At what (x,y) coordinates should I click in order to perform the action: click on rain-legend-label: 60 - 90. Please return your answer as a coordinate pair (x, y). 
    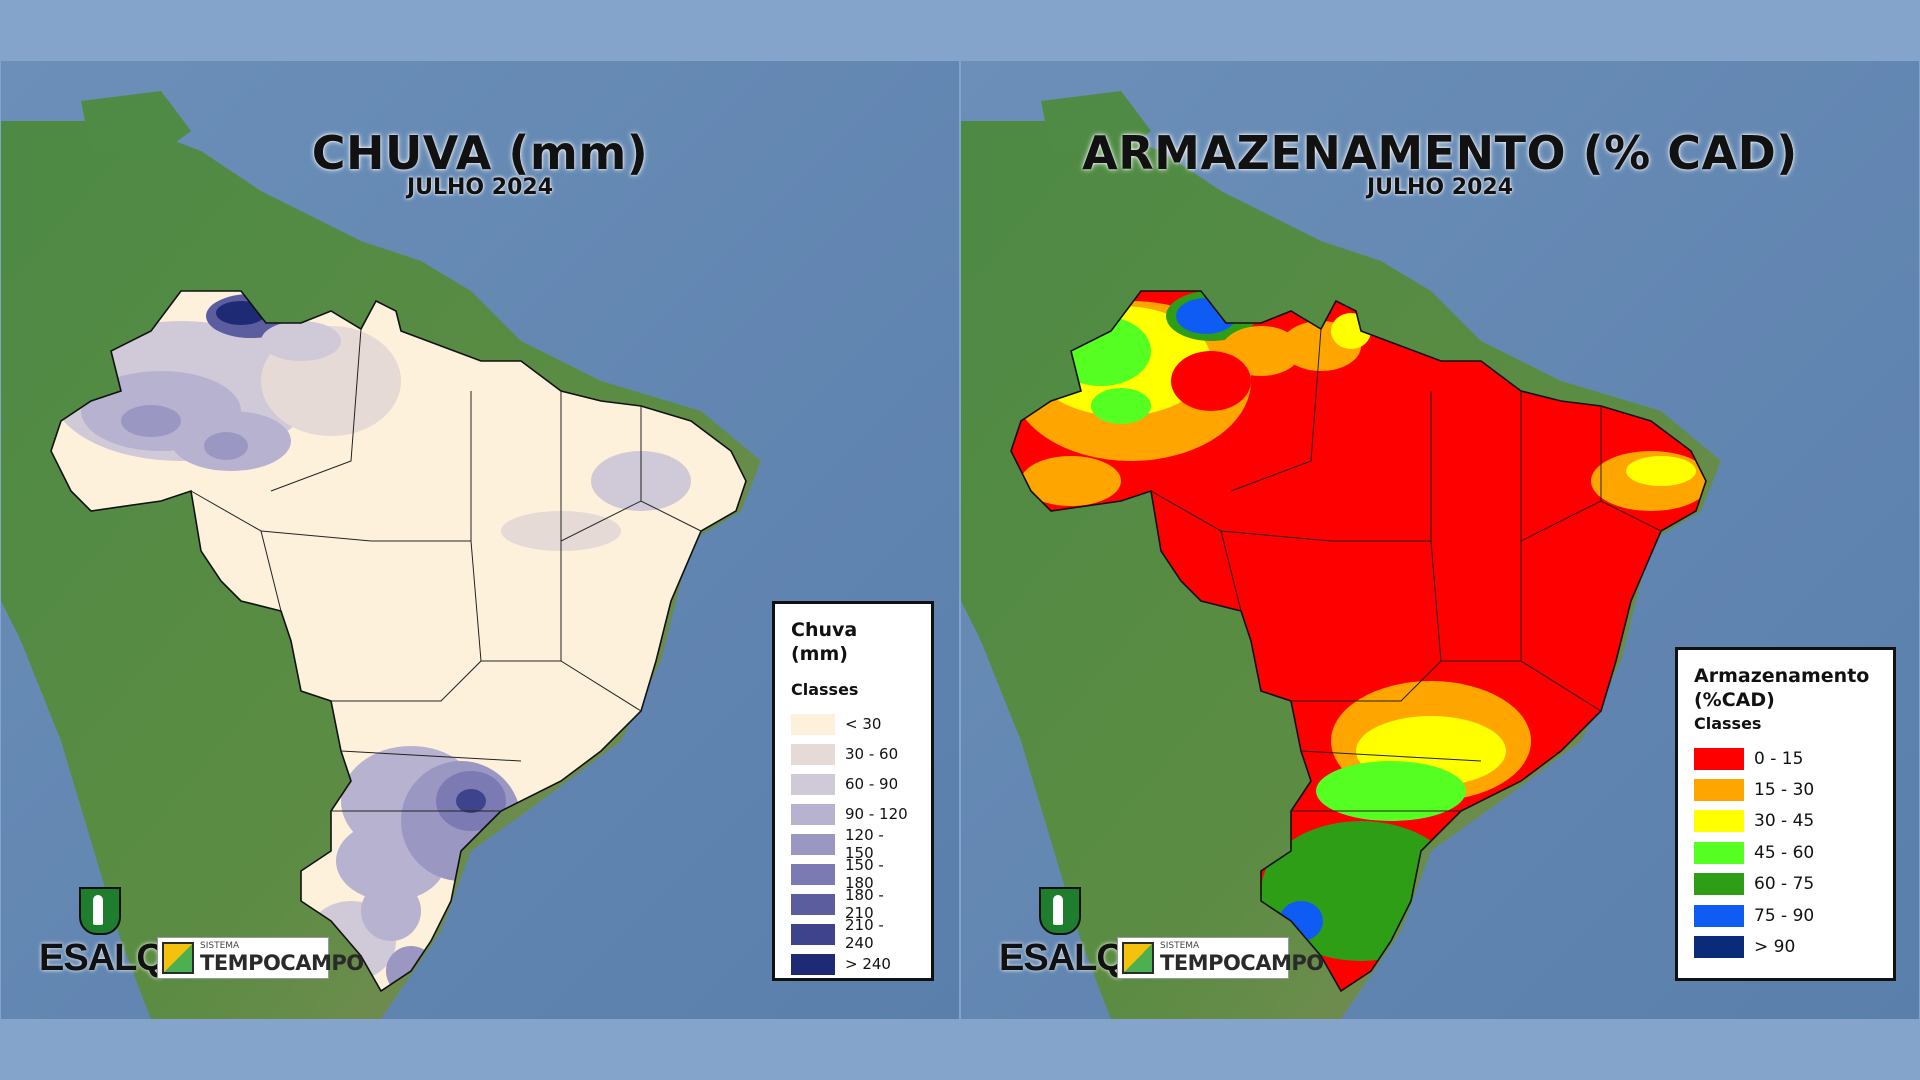
    Looking at the image, I should click on (872, 784).